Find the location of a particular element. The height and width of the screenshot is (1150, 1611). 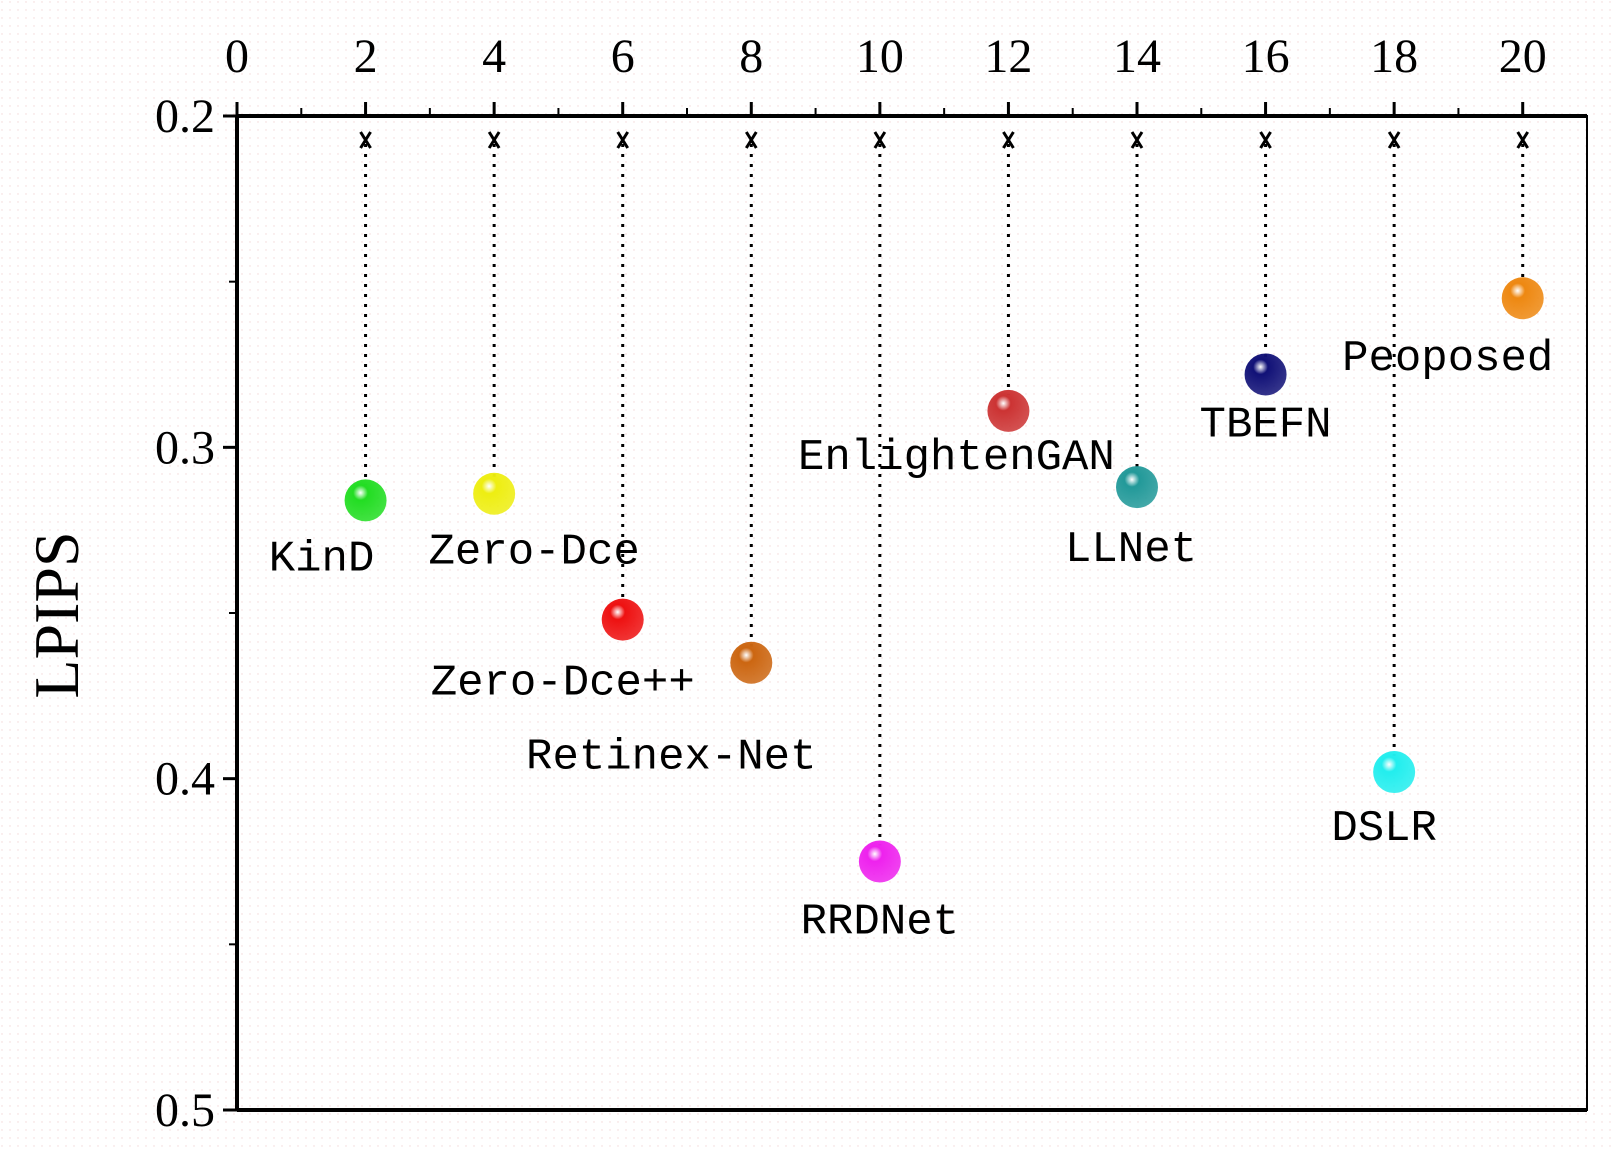

x-tick-label: 6 is located at coordinates (623, 56).